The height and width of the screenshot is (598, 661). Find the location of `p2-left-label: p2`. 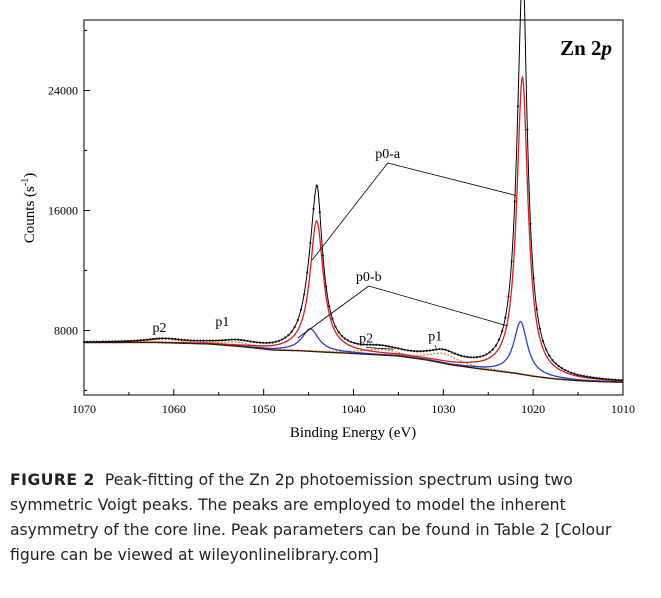

p2-left-label: p2 is located at coordinates (159, 328).